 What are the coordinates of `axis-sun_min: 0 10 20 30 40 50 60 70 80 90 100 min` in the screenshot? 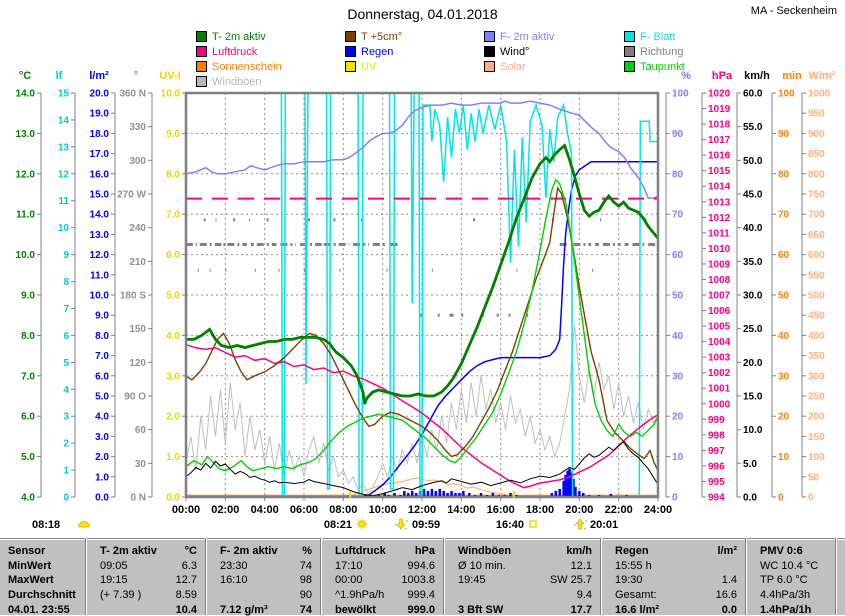 It's located at (786, 287).